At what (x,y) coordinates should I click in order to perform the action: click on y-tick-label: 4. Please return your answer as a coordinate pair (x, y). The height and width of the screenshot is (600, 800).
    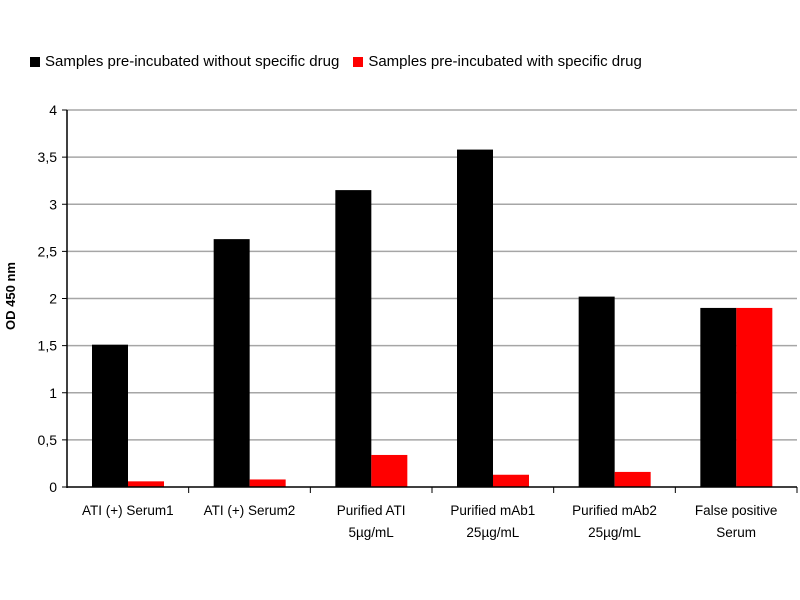
    Looking at the image, I should click on (53, 110).